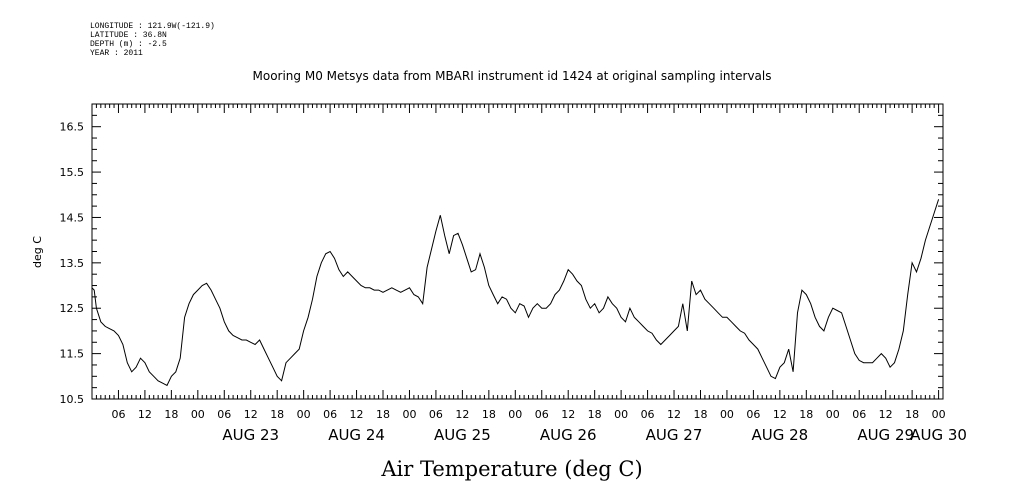 The image size is (1009, 504). Describe the element at coordinates (885, 435) in the screenshot. I see `x-date-label: AUG 29` at that location.